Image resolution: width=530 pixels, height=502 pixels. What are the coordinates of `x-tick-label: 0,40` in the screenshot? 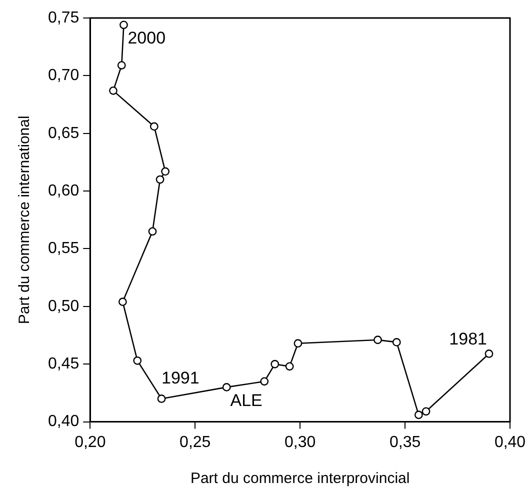 It's located at (510, 442).